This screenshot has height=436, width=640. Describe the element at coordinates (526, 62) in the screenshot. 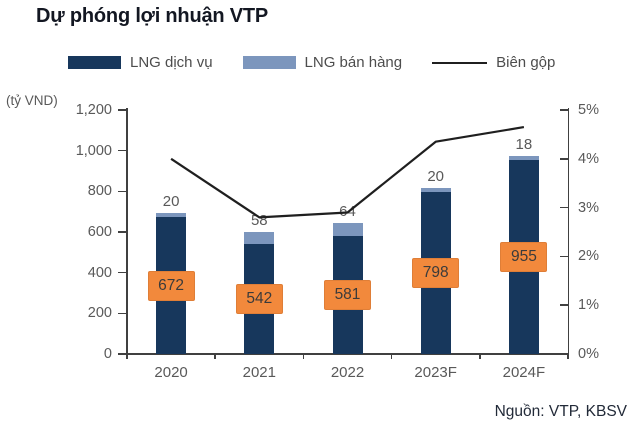

I see `legend-label: Biên gộp` at that location.